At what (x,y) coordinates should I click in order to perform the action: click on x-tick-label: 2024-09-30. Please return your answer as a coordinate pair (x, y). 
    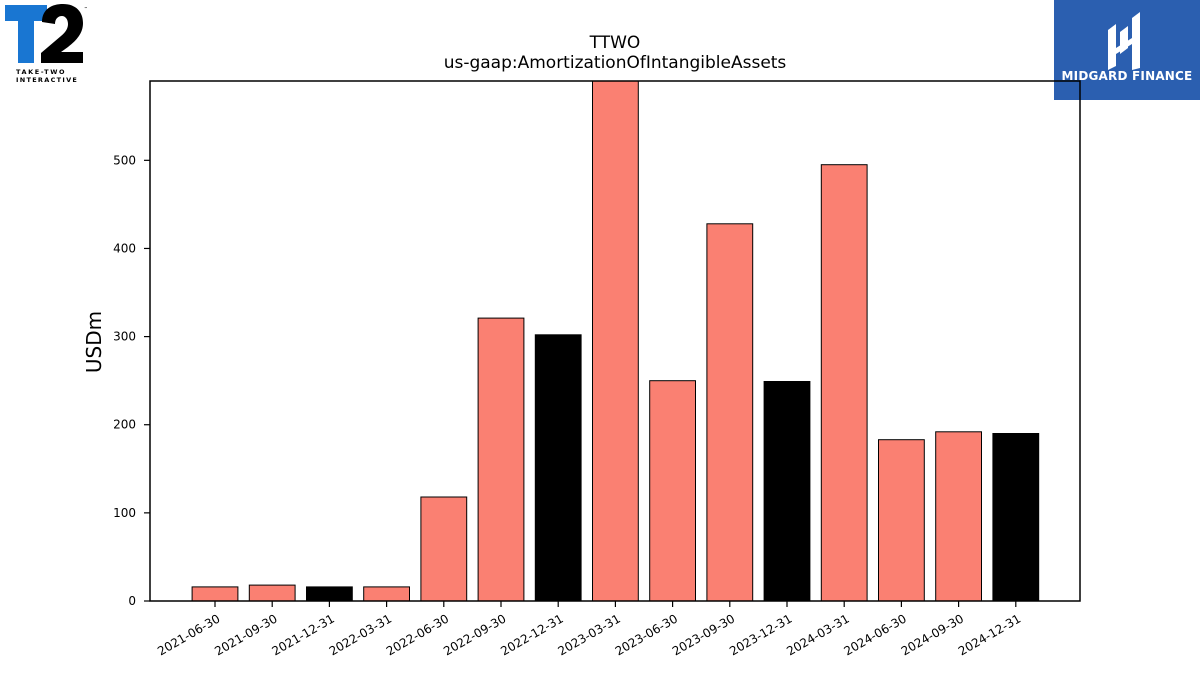
    Looking at the image, I should click on (932, 634).